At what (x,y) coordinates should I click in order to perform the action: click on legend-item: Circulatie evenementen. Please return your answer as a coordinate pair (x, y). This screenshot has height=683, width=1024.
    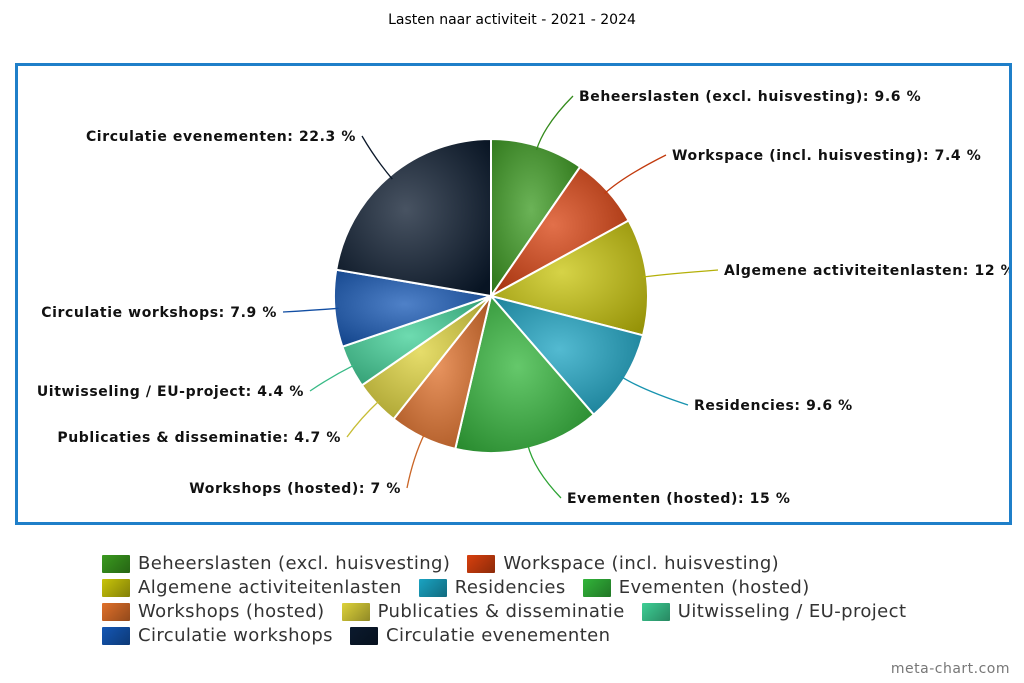
    Looking at the image, I should click on (480, 635).